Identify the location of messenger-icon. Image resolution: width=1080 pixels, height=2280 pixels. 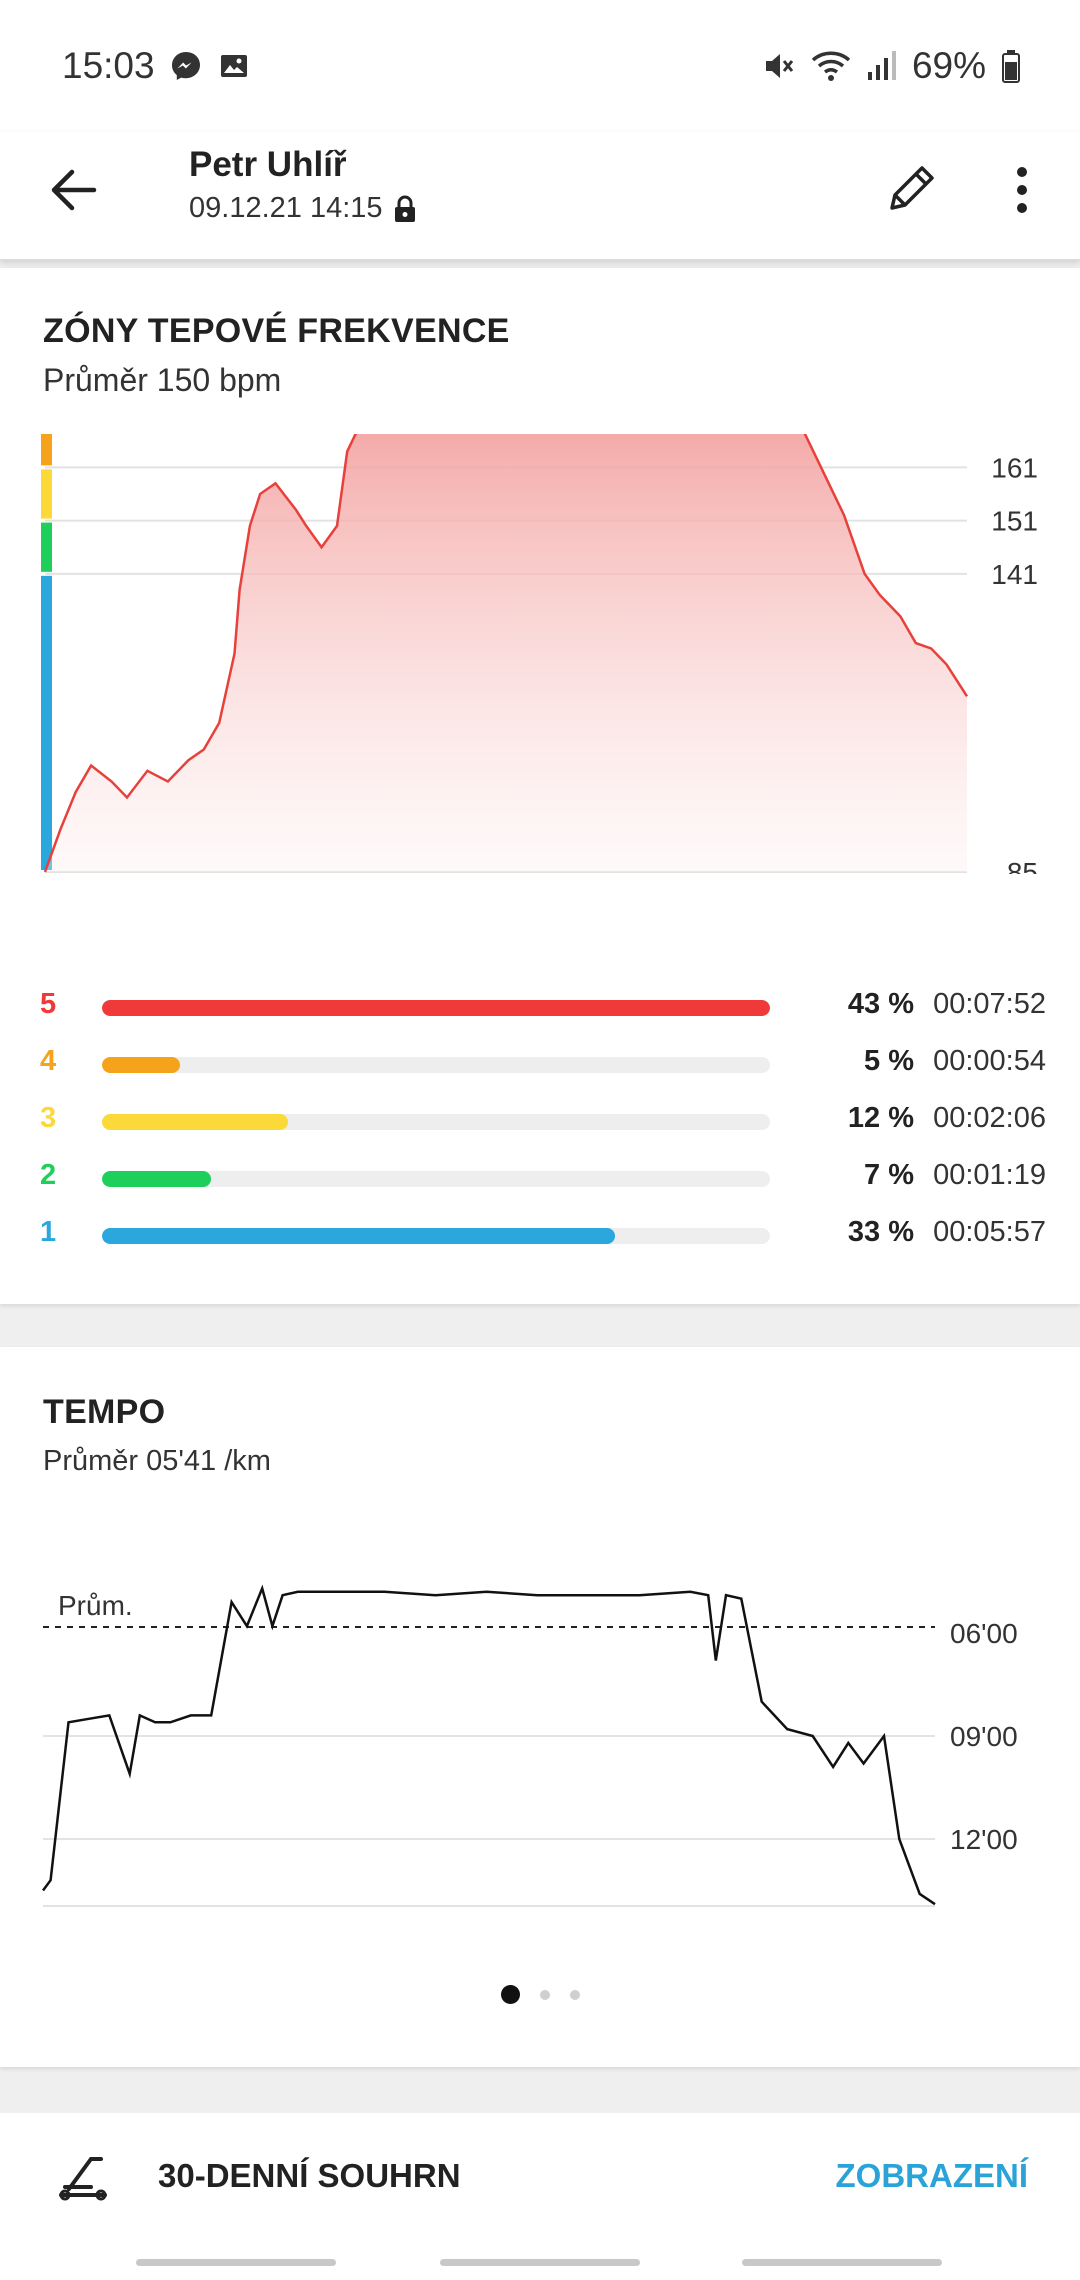
(185, 66).